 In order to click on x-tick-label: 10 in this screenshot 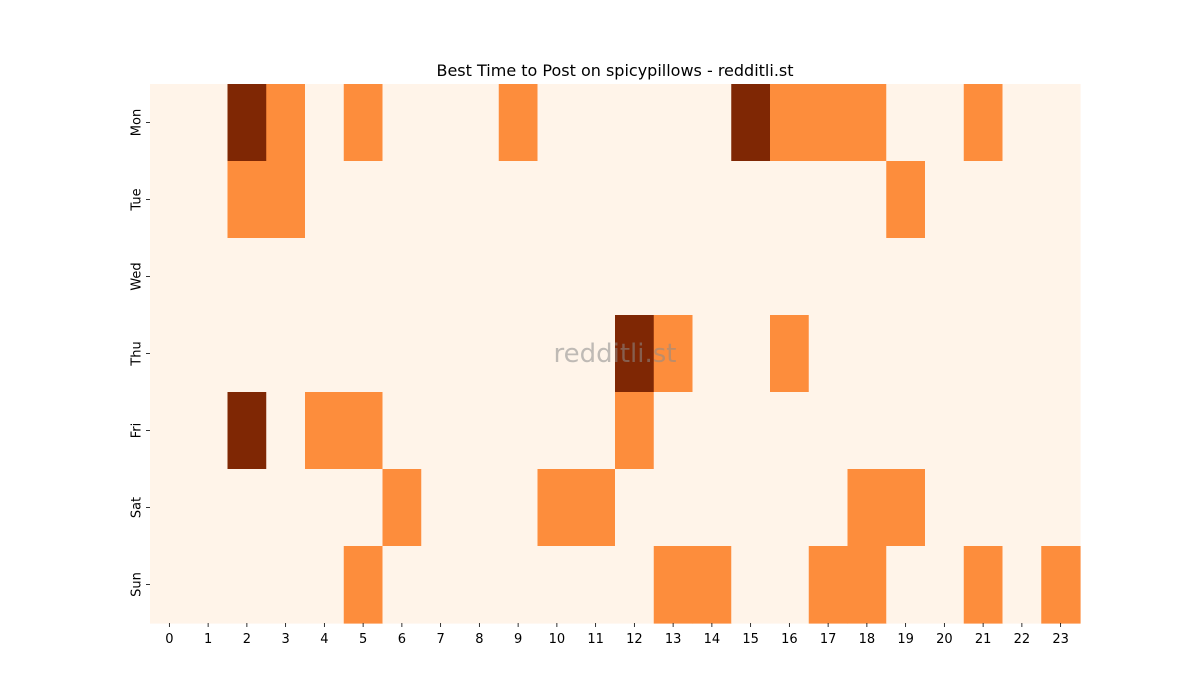, I will do `click(557, 639)`.